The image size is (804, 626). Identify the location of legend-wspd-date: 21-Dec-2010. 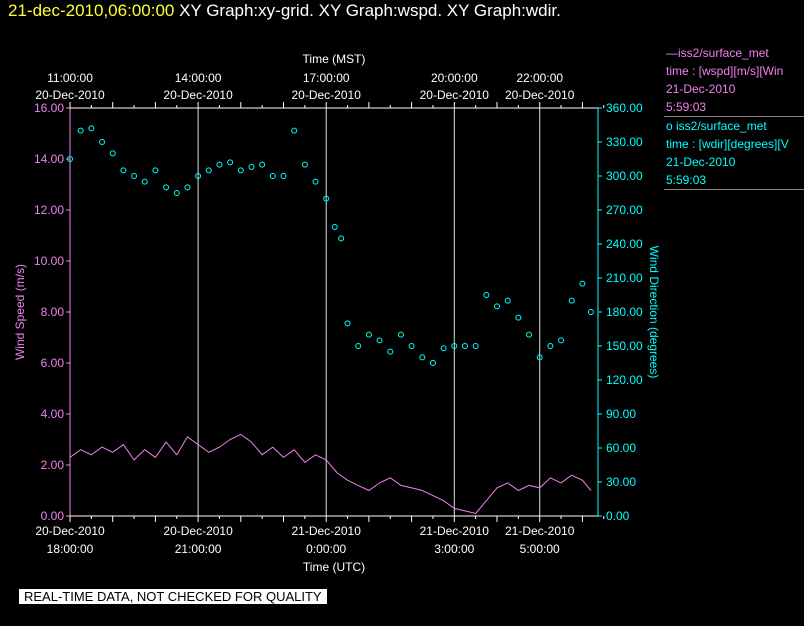
(701, 89).